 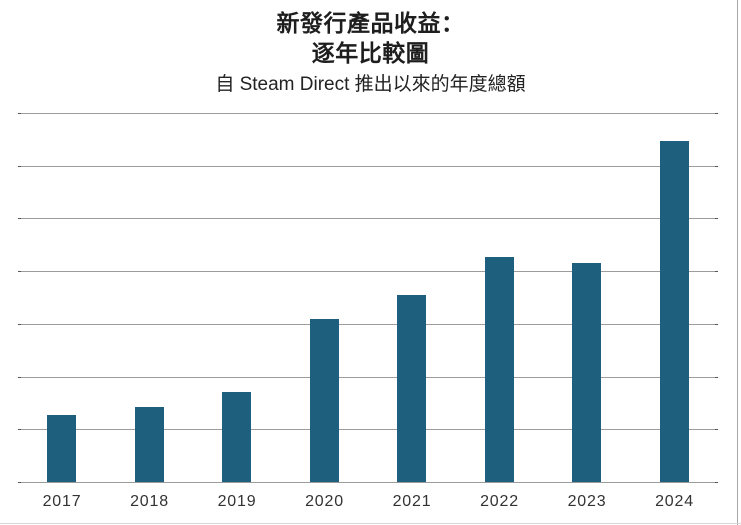 I want to click on bar-2018, so click(x=149, y=444).